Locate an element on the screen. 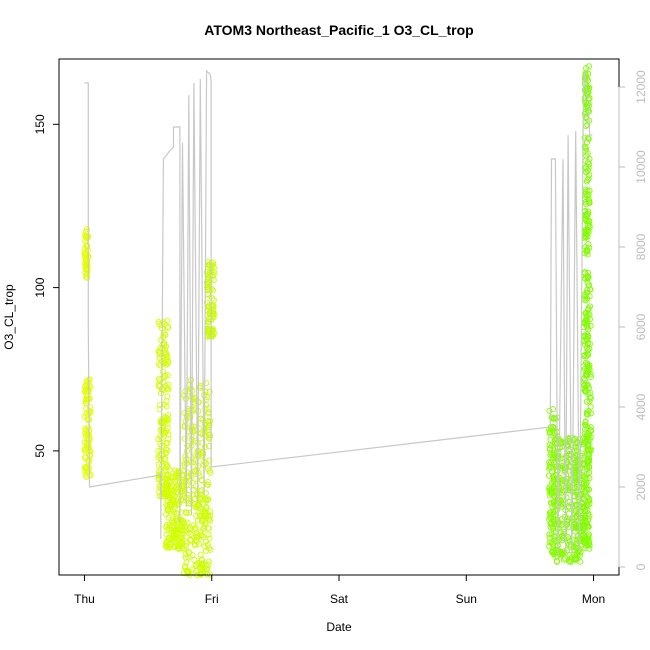  x-axis: Thu Fri Sat Sun Mon is located at coordinates (339, 590).